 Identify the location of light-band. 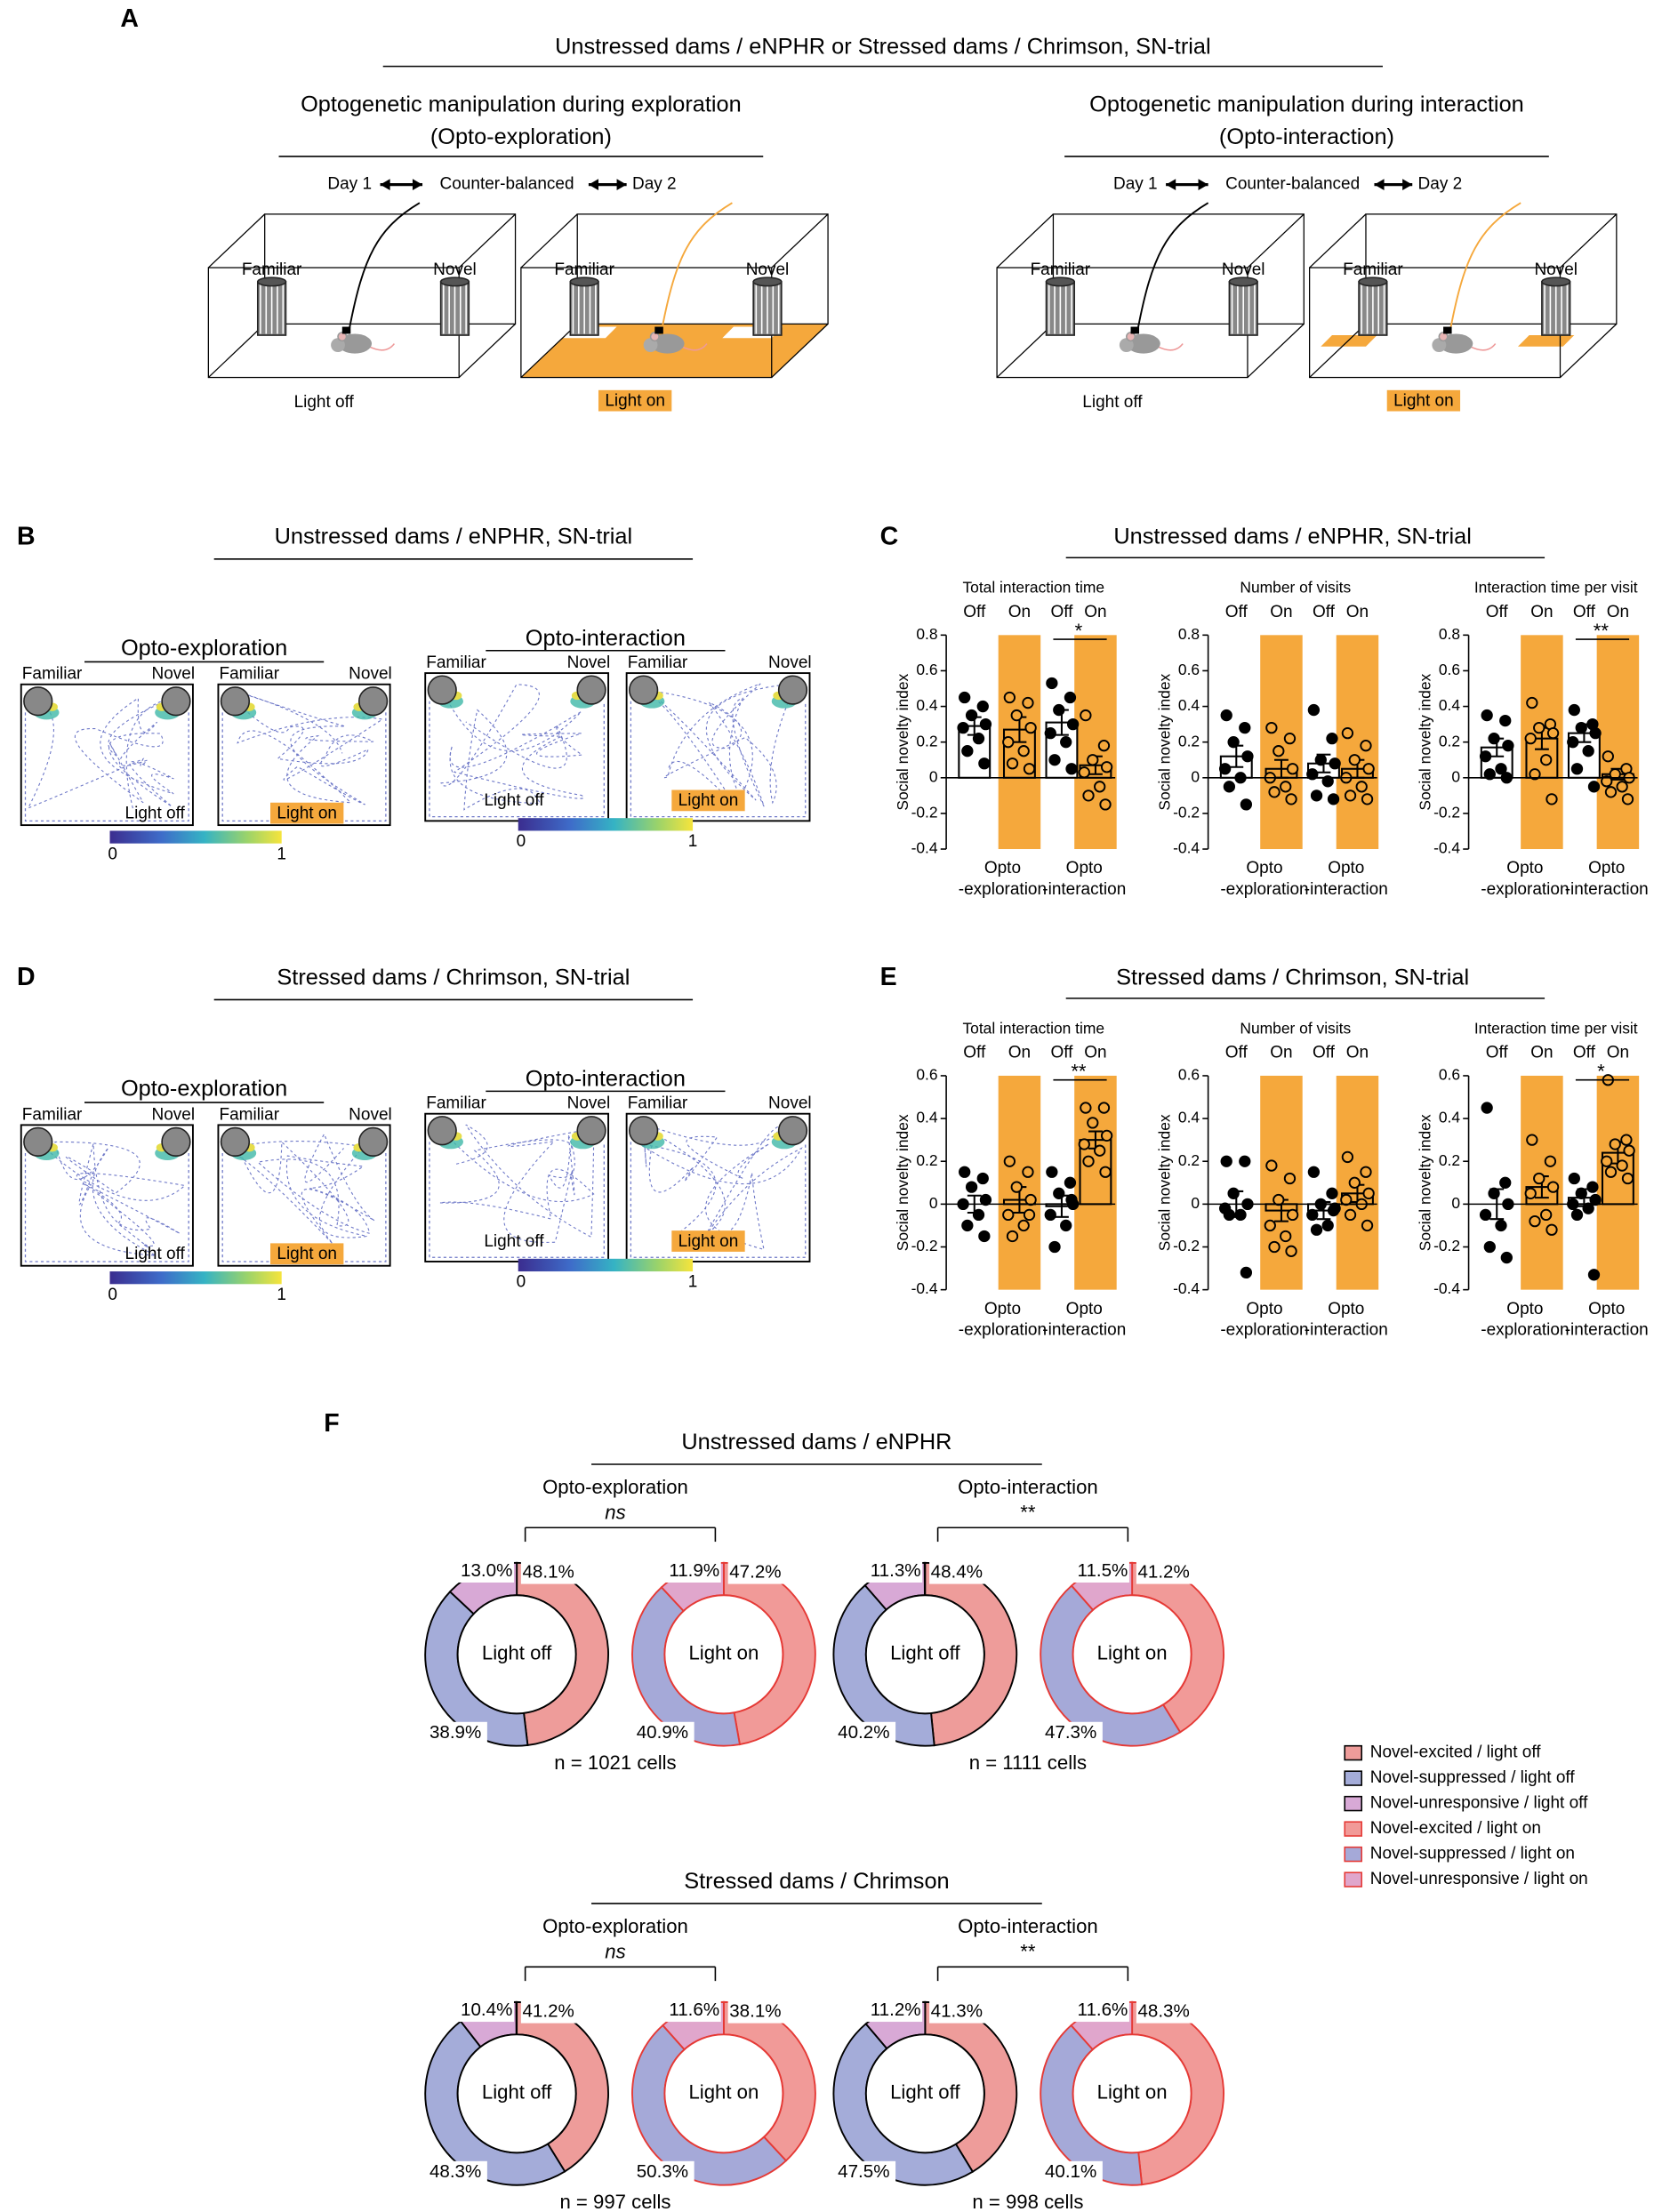
(1618, 742).